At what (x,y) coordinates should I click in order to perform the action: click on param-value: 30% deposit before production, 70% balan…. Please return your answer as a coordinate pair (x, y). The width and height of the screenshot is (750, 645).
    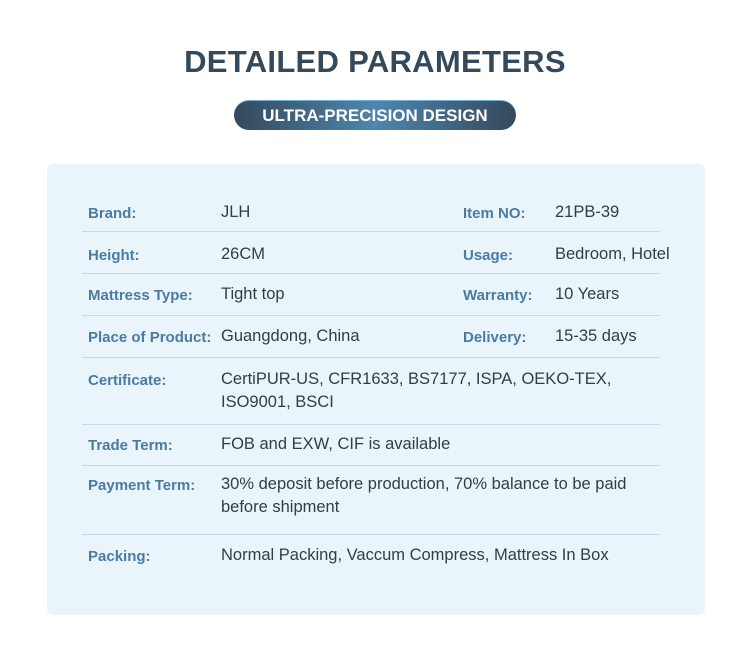
    Looking at the image, I should click on (424, 495).